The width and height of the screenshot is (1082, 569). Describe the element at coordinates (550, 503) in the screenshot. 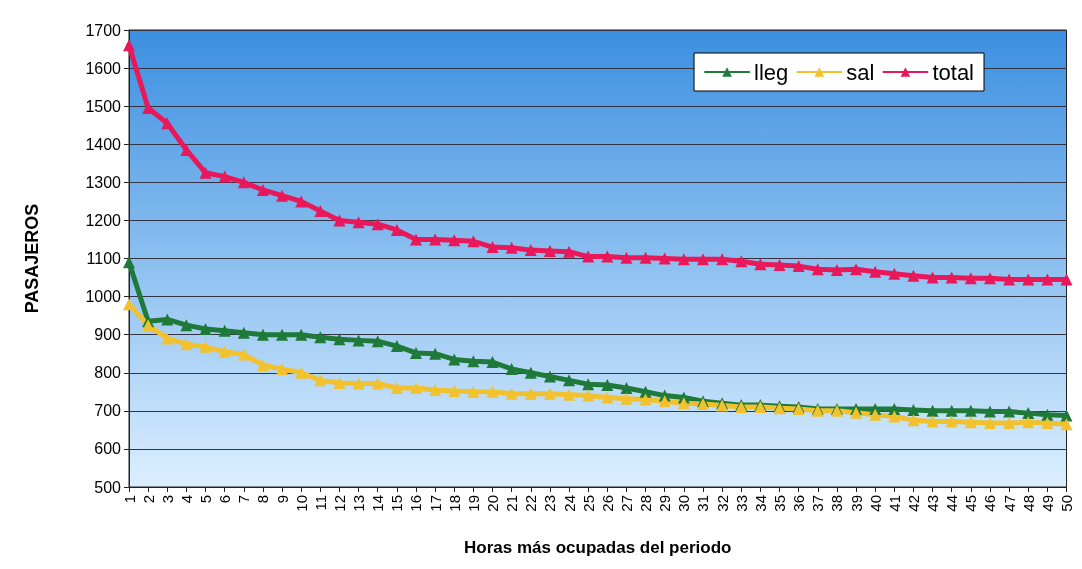

I see `x-tick-label: 23` at that location.